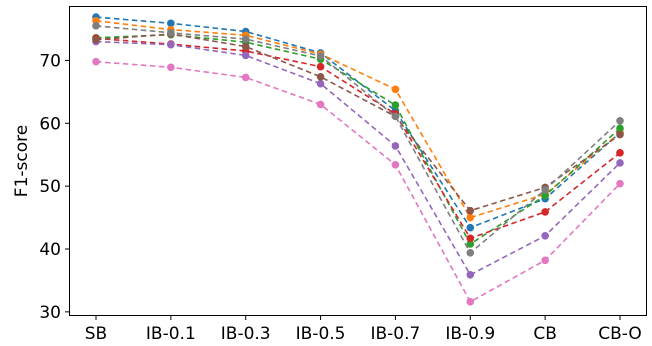 The width and height of the screenshot is (652, 346). Describe the element at coordinates (321, 334) in the screenshot. I see `x-tick-label: IB-0.5` at that location.